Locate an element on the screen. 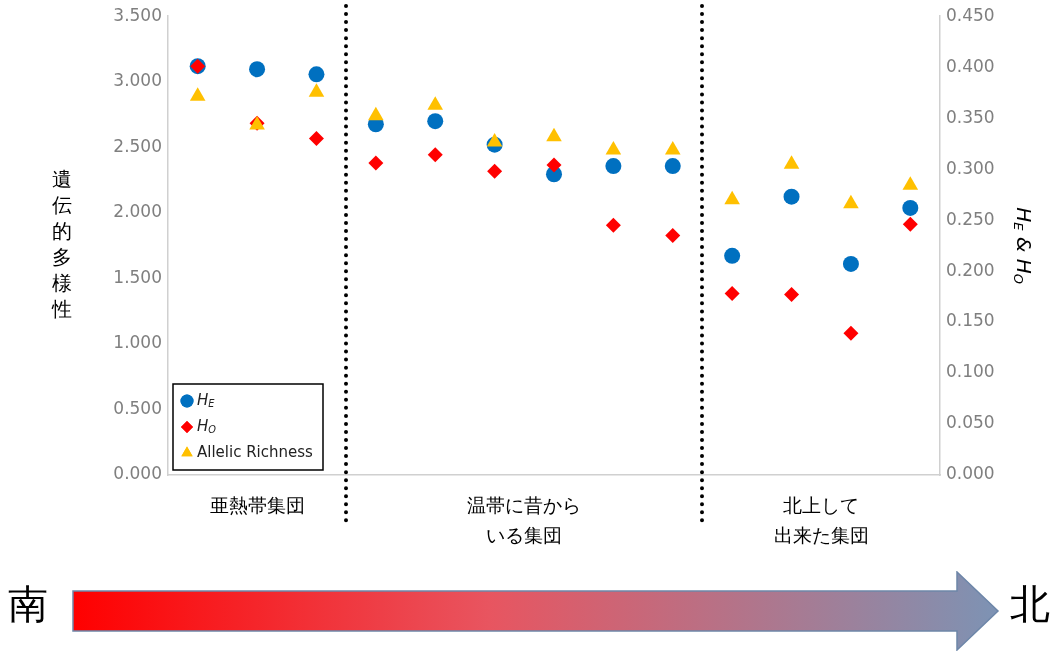  y2-tick-label: 0.100 is located at coordinates (970, 371).